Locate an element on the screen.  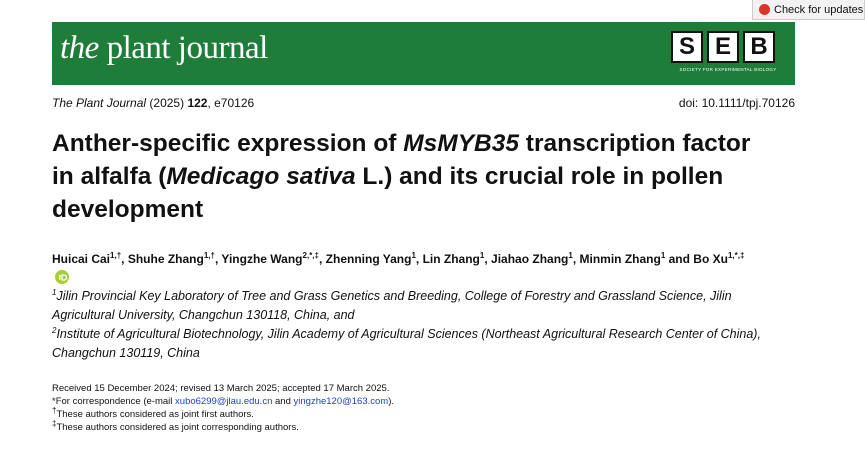
logo-prefix: the is located at coordinates (79, 48).